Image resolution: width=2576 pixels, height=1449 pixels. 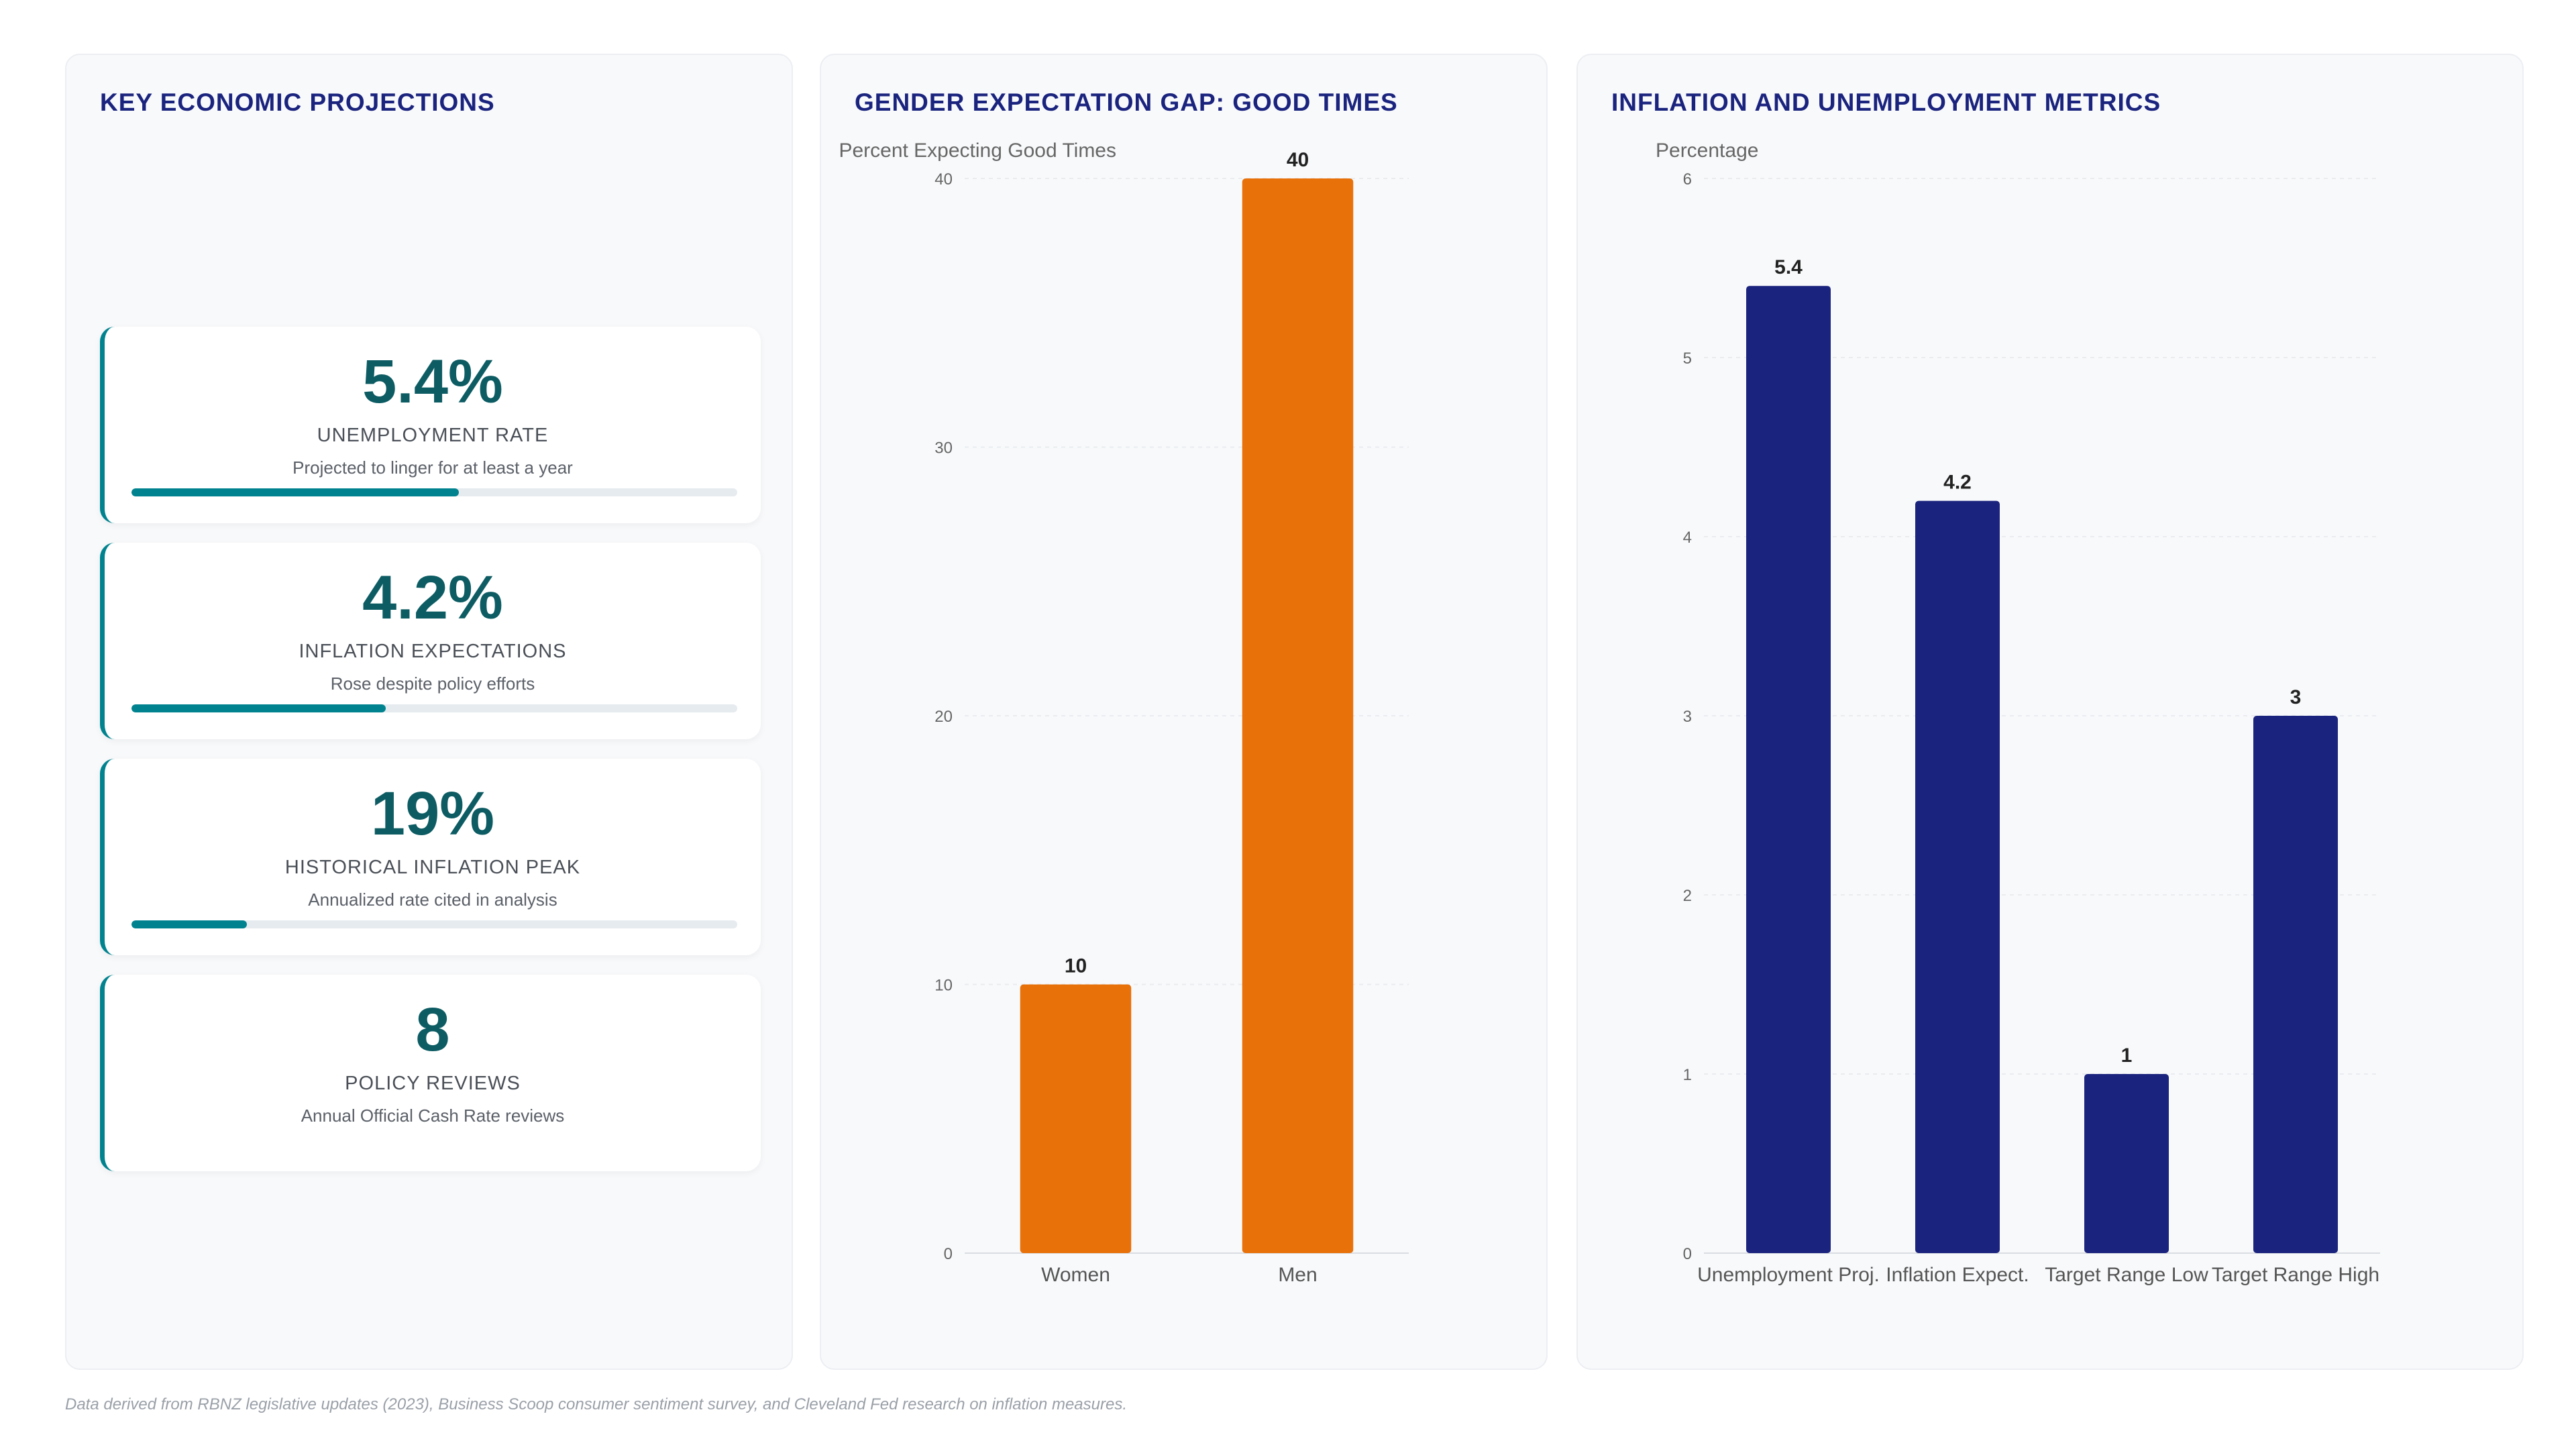 What do you see at coordinates (943, 179) in the screenshot?
I see `y-tick-label: 40` at bounding box center [943, 179].